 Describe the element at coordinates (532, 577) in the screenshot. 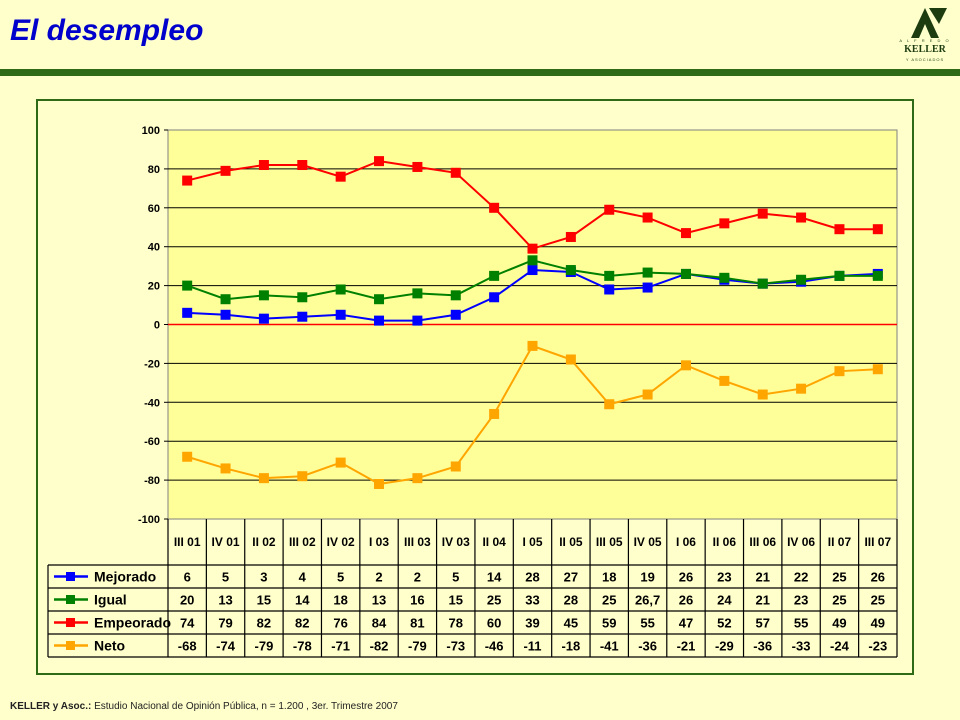

I see `table-value: 28` at that location.